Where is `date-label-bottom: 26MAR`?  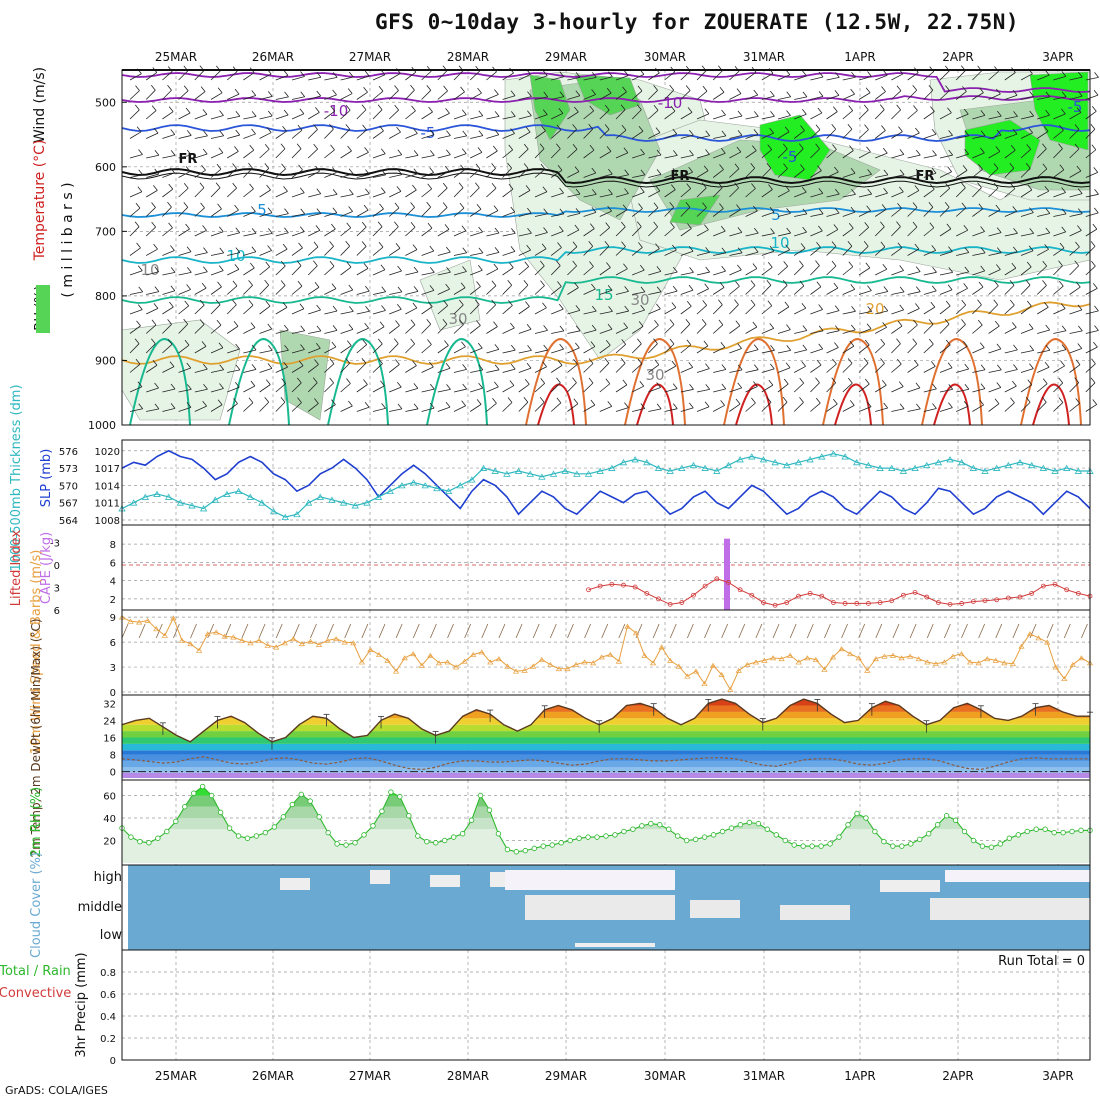
date-label-bottom: 26MAR is located at coordinates (273, 1076).